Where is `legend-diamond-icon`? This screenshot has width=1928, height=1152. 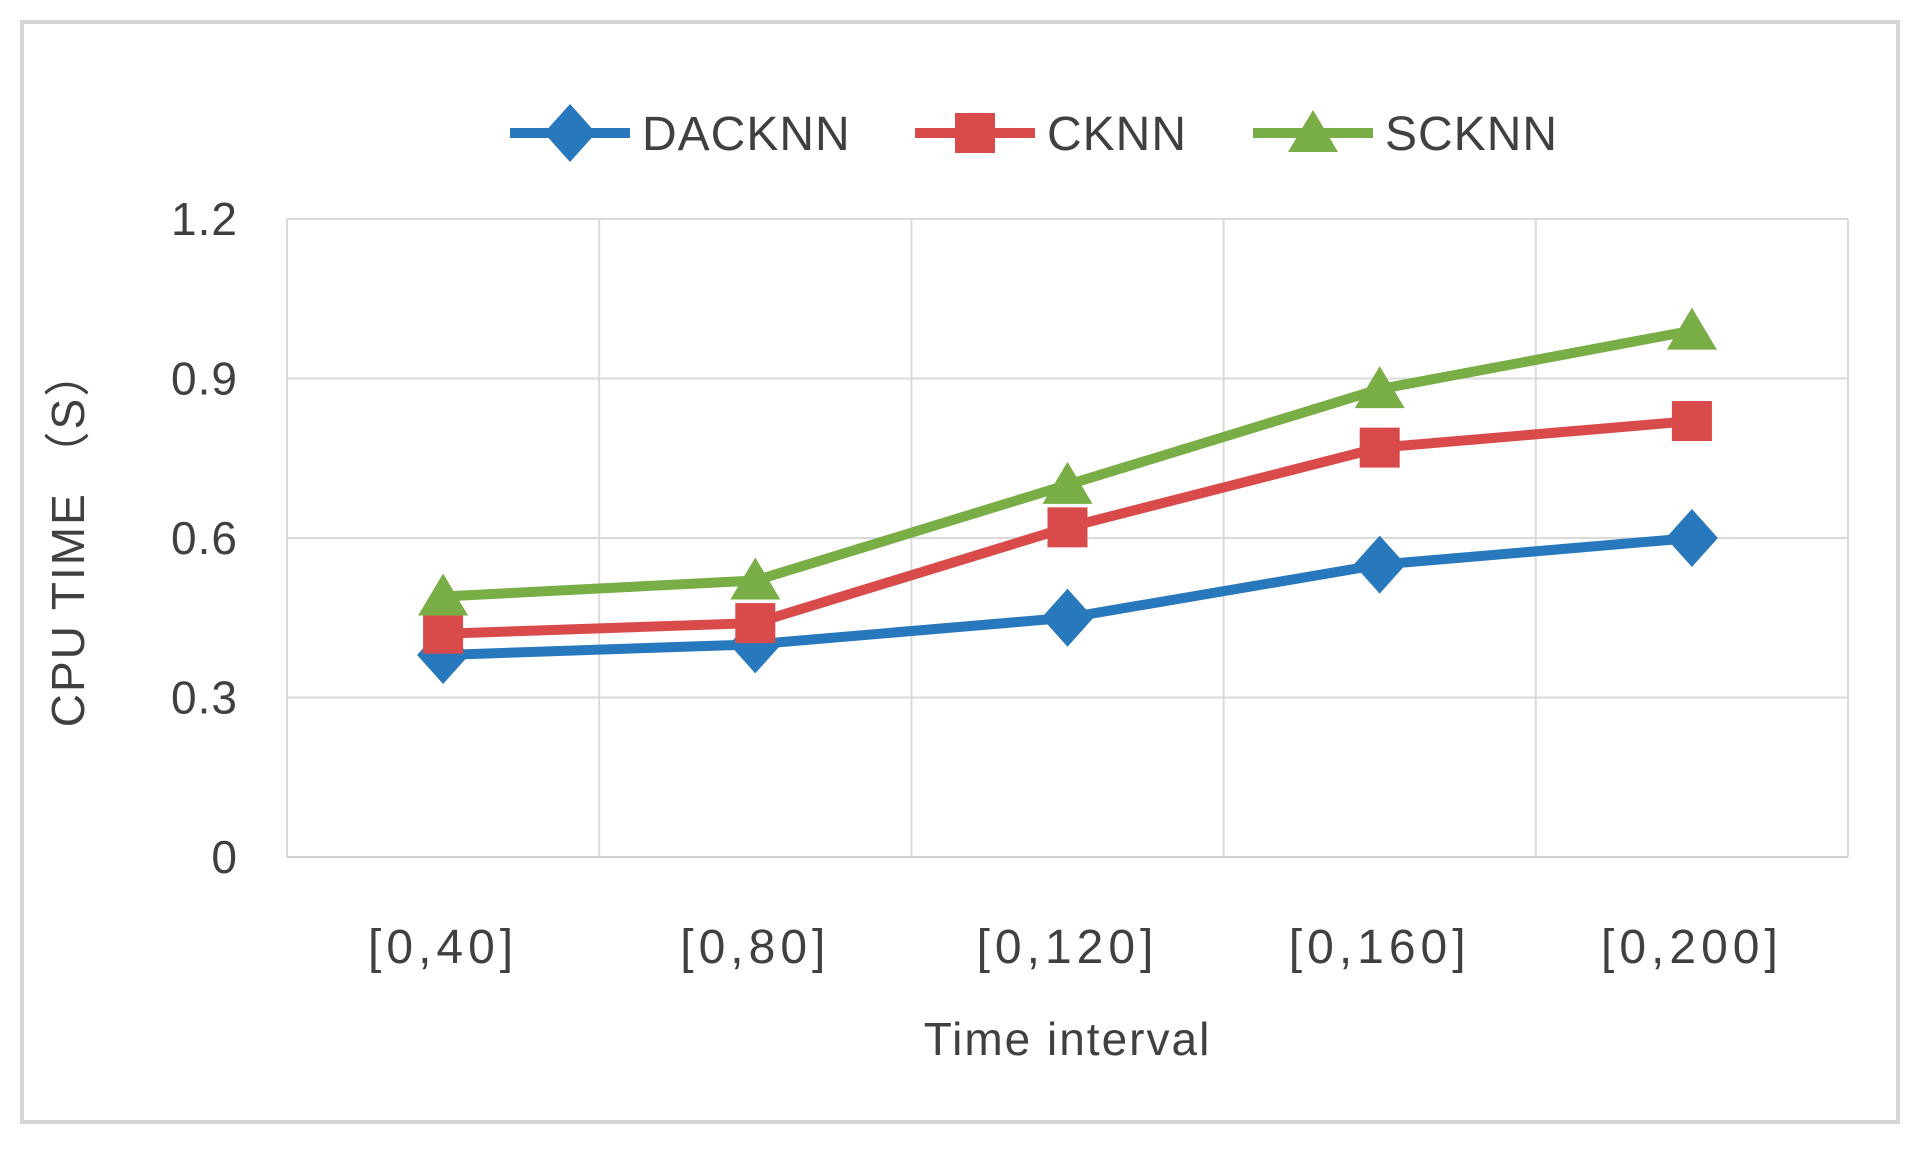 legend-diamond-icon is located at coordinates (570, 133).